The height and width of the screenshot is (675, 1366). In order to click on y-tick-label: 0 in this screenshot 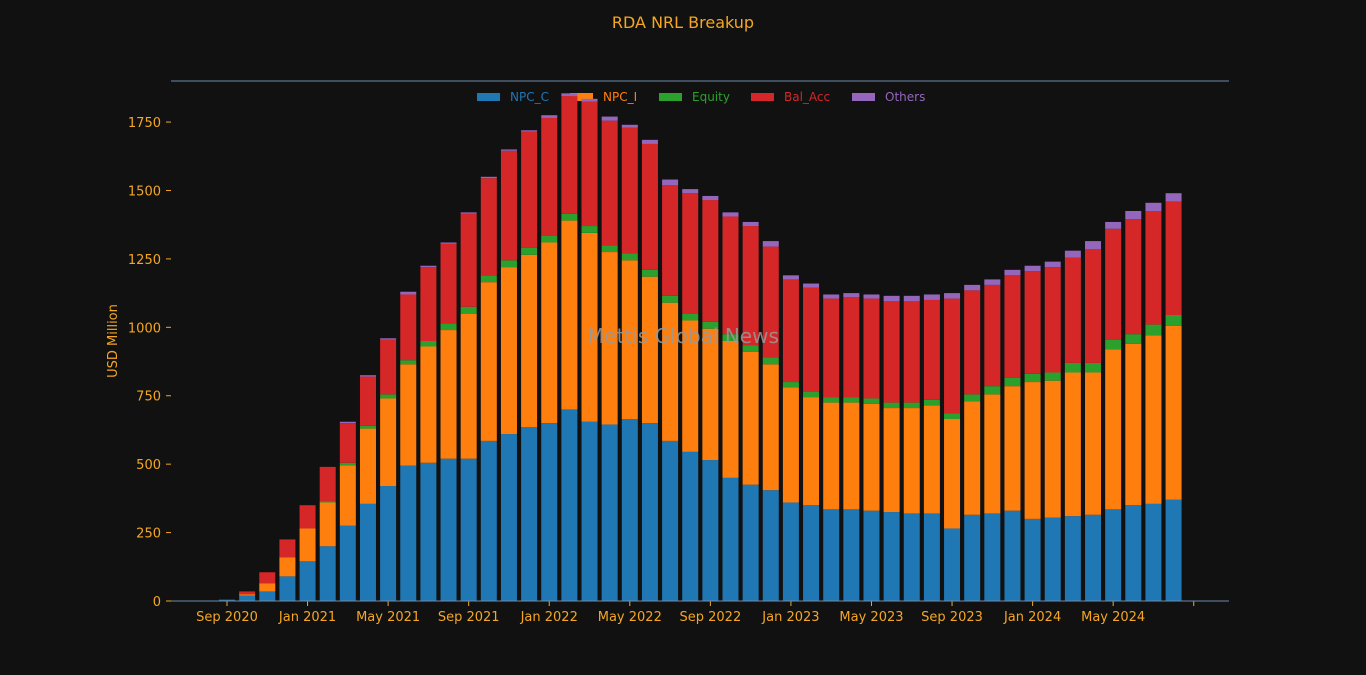, I will do `click(157, 602)`.